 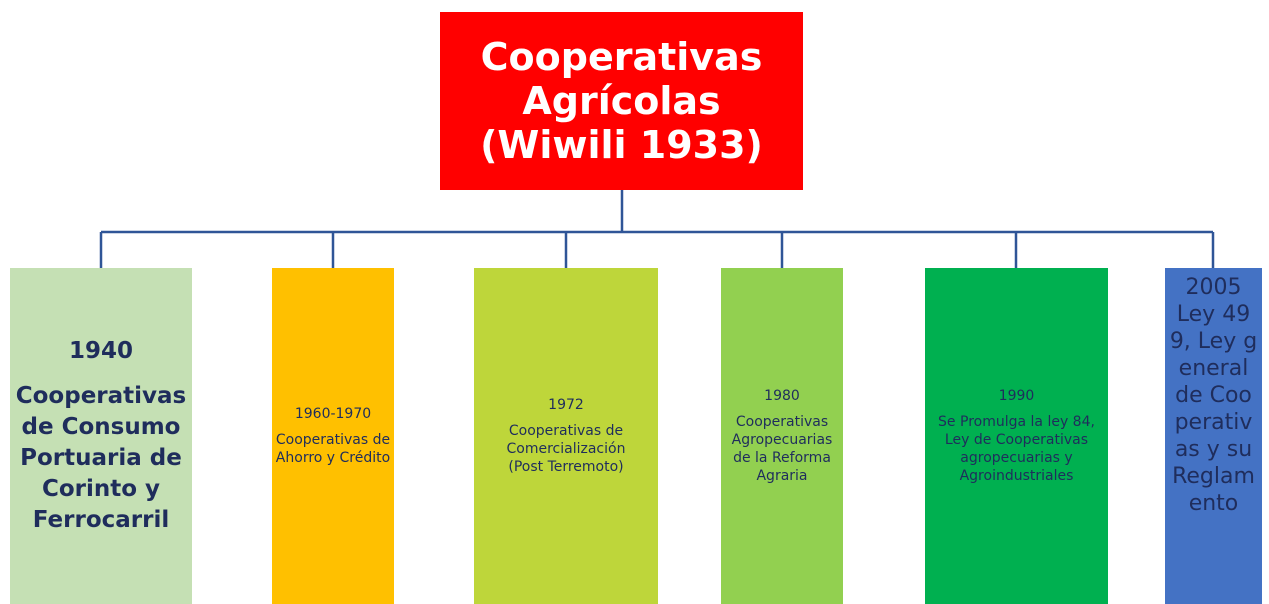 What do you see at coordinates (782, 396) in the screenshot?
I see `node-date: 1980` at bounding box center [782, 396].